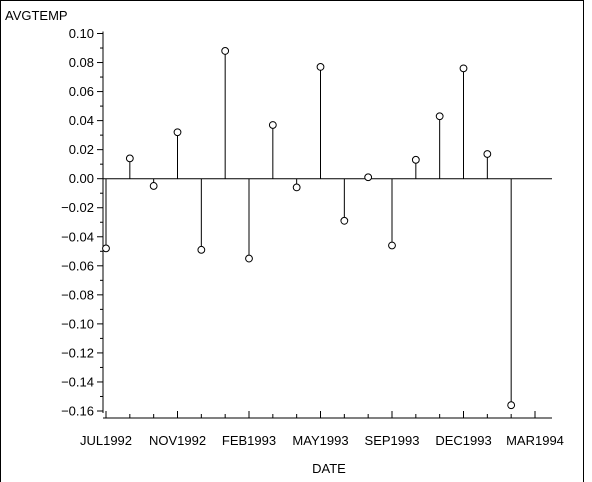 This screenshot has height=482, width=592. I want to click on y-tick-label: 0.10, so click(81, 33).